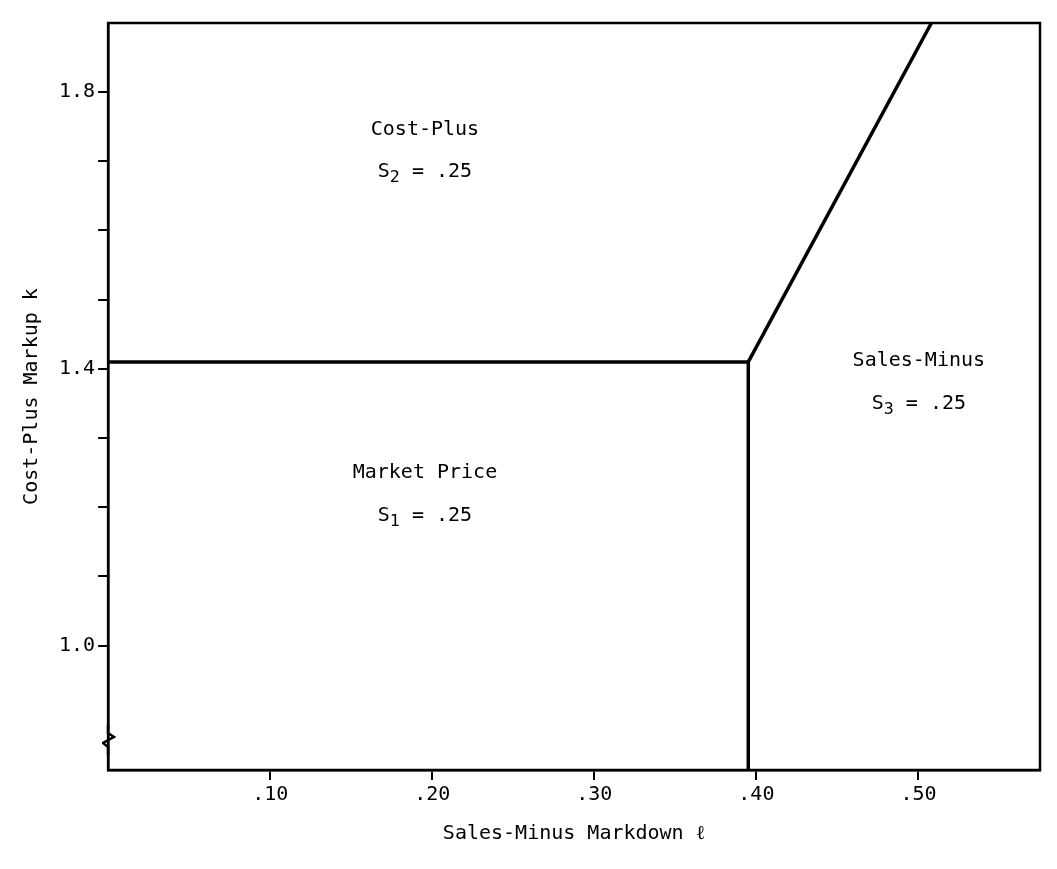  Describe the element at coordinates (77, 643) in the screenshot. I see `y-tick-label: 1.0` at that location.